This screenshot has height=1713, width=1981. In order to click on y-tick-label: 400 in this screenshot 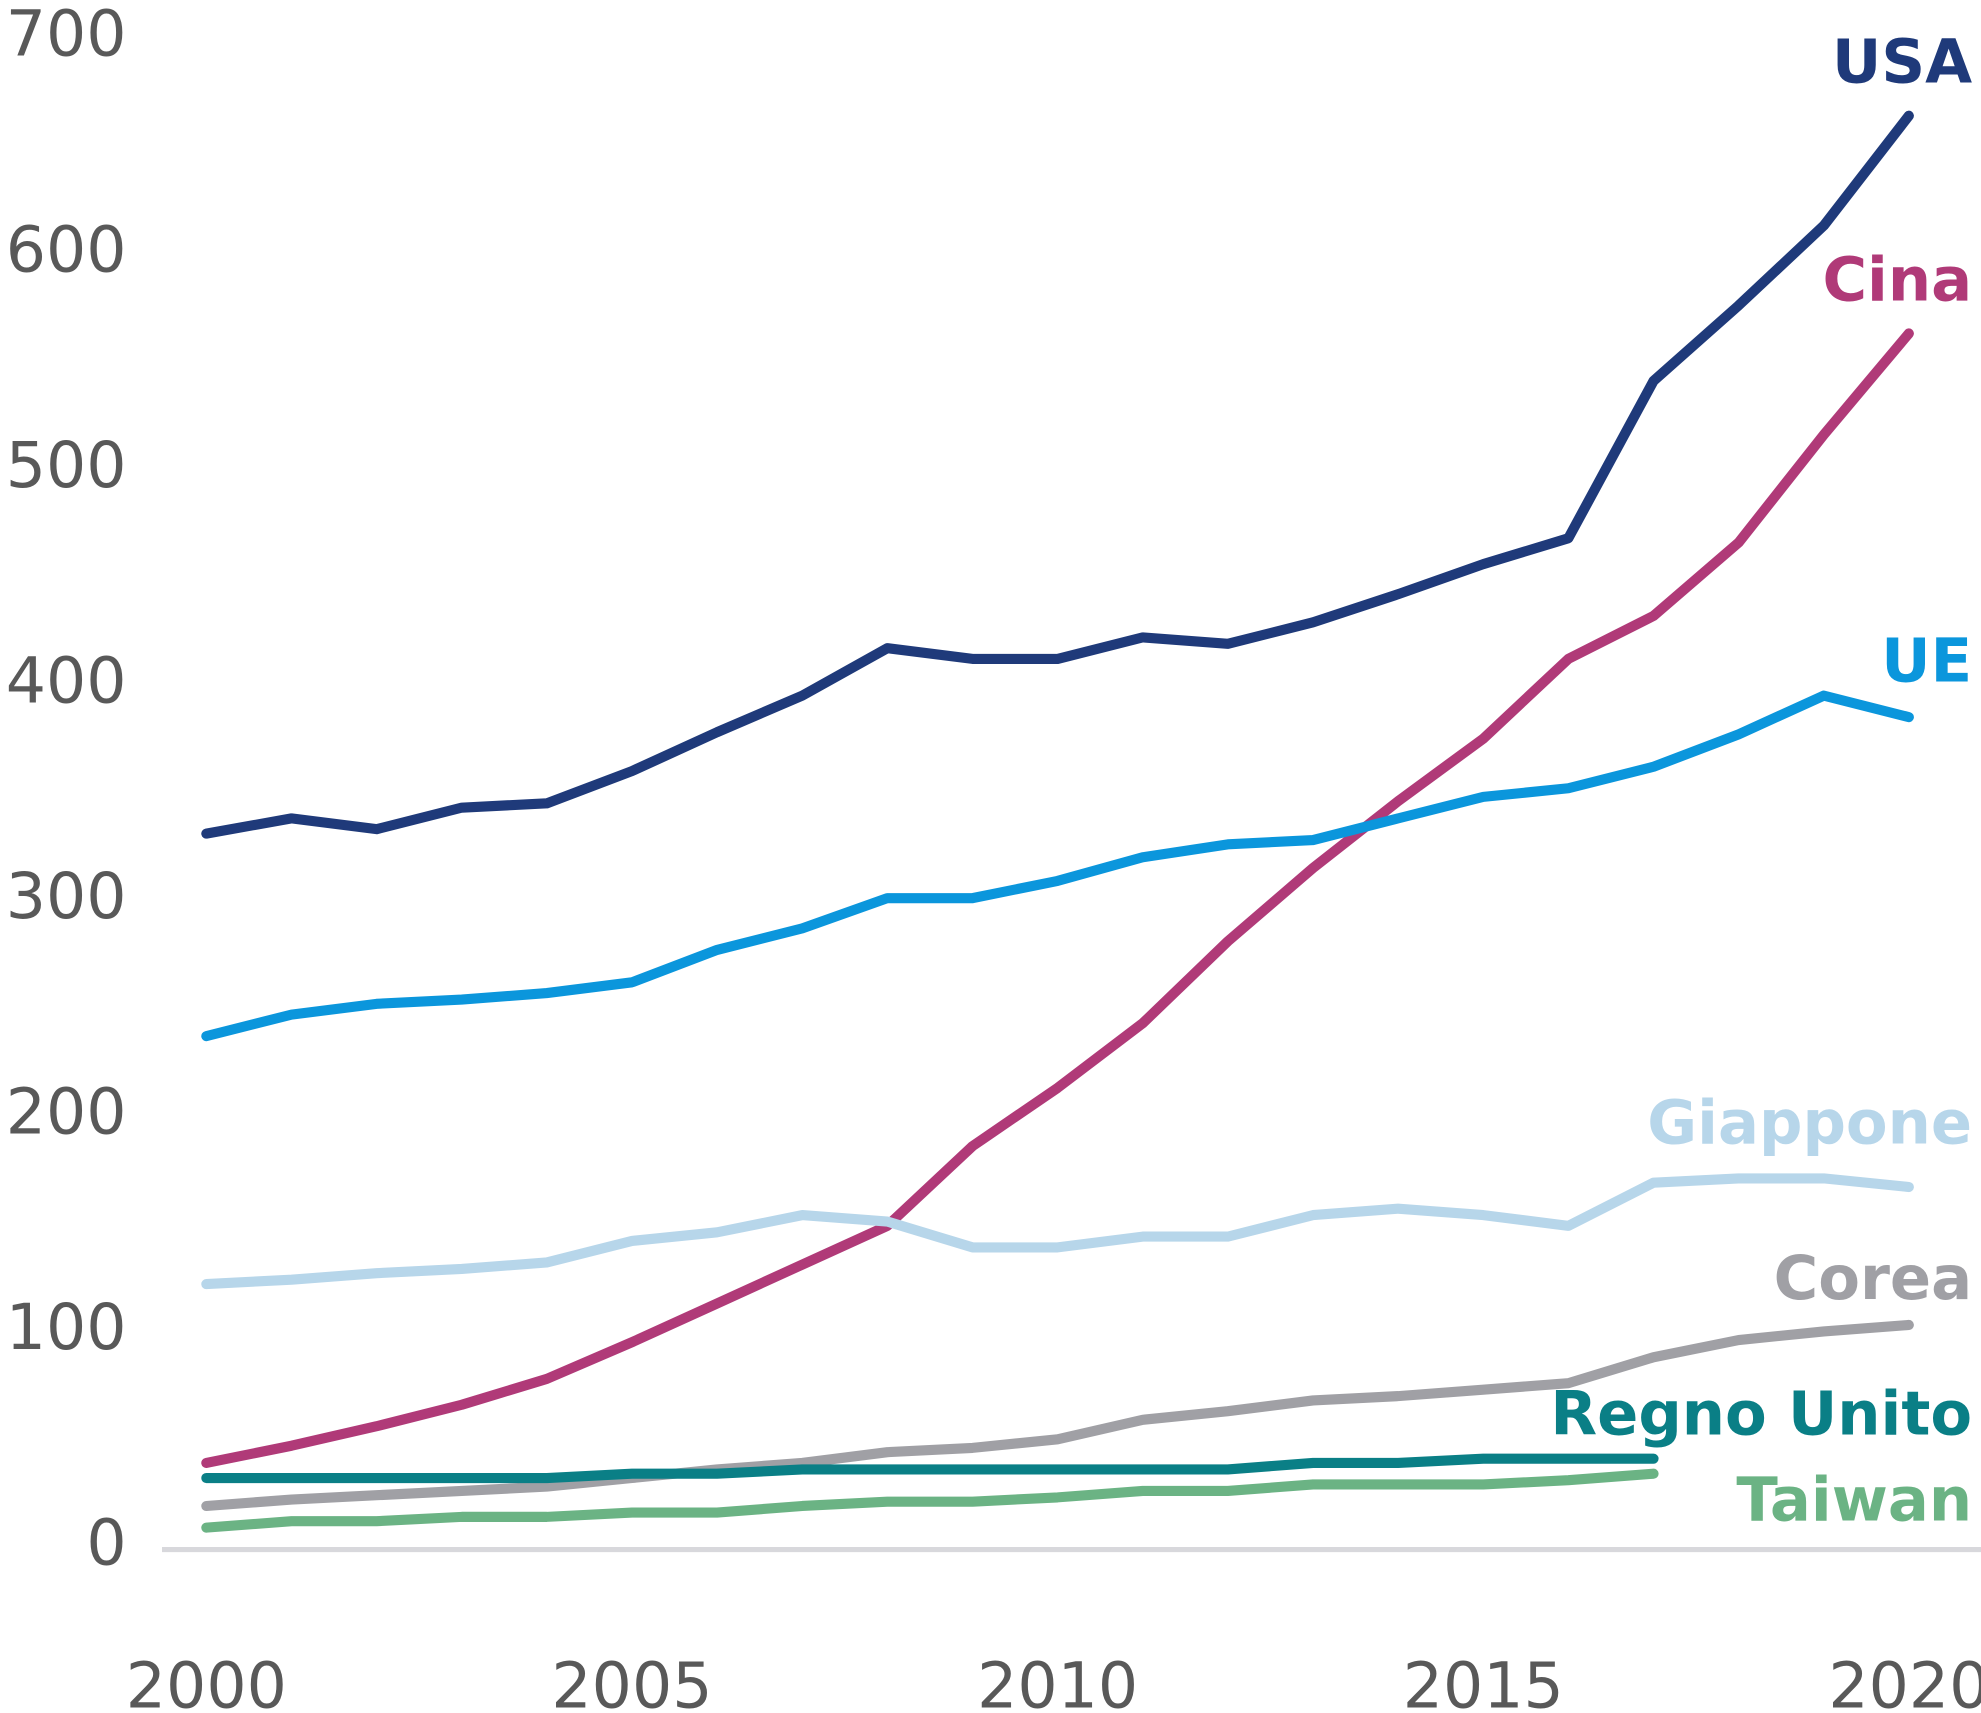, I will do `click(66, 680)`.